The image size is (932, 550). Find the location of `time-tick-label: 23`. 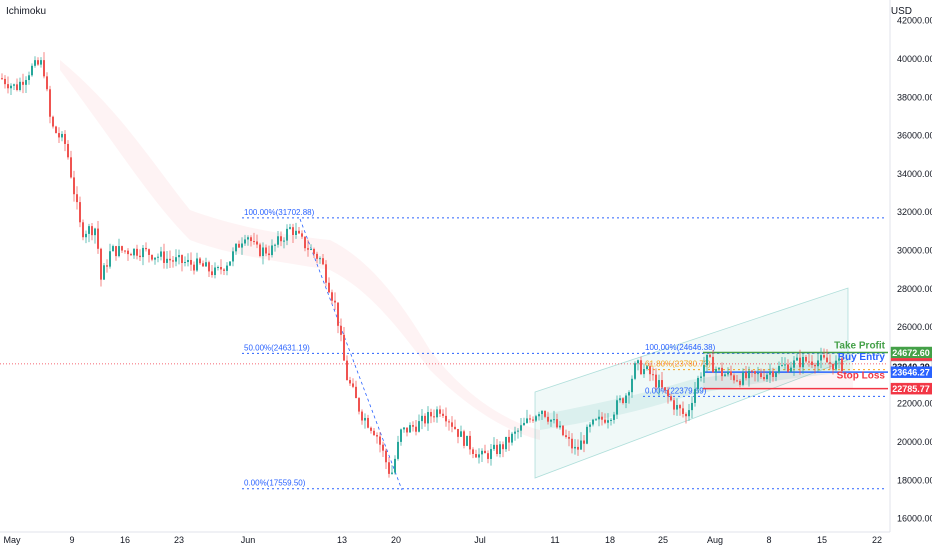

time-tick-label: 23 is located at coordinates (179, 540).